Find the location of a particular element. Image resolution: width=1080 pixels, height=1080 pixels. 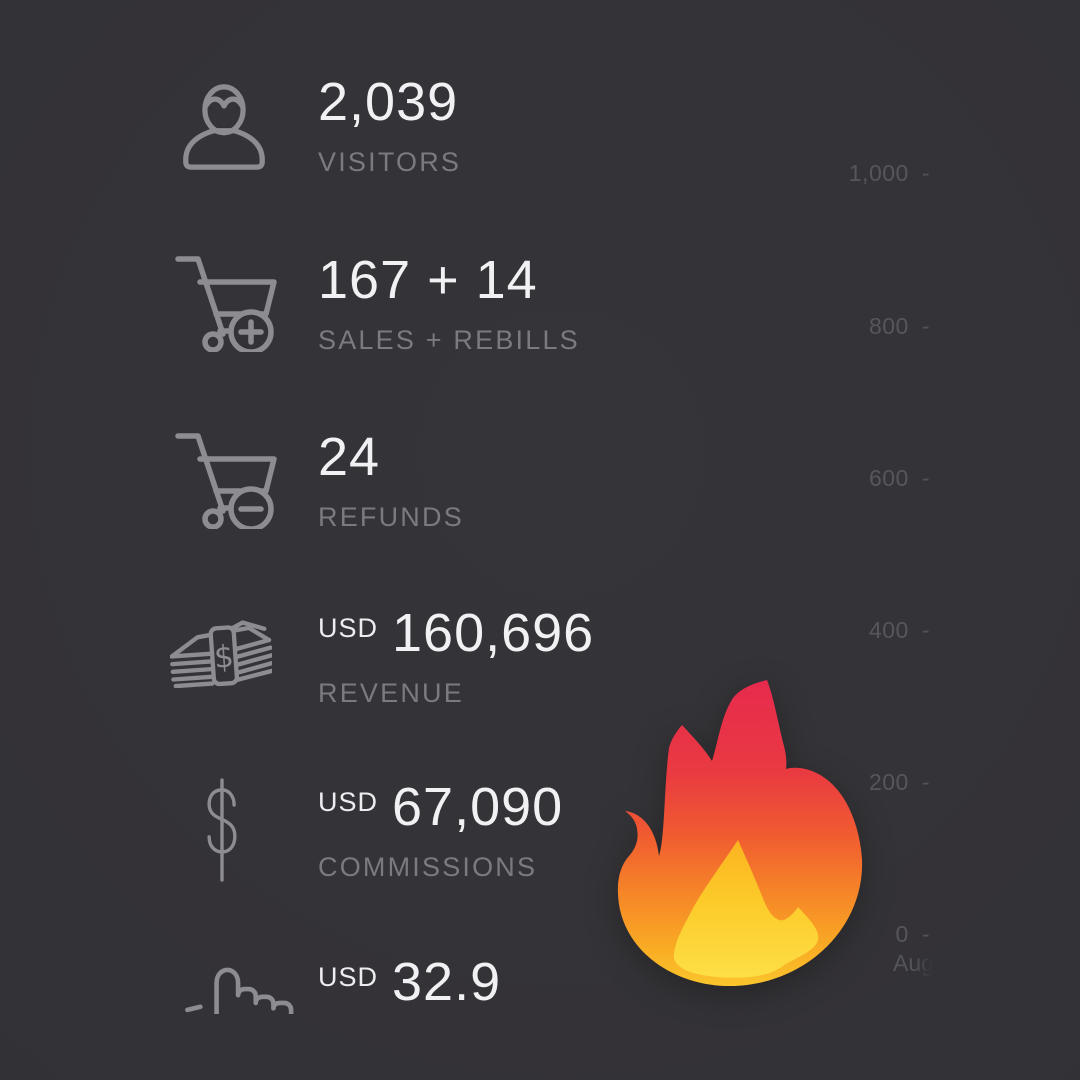

stat-revenue: USD 160,696 REVENUE is located at coordinates (456, 656).